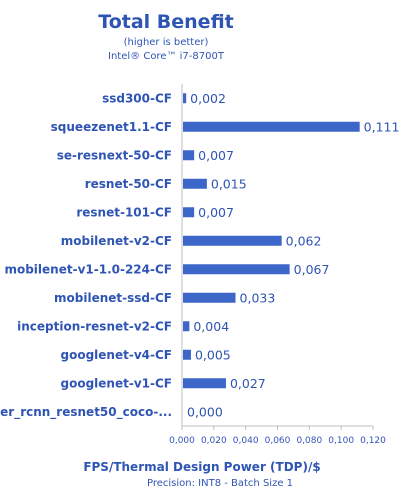  Describe the element at coordinates (165, 22) in the screenshot. I see `chart-title: Total Benefit` at that location.